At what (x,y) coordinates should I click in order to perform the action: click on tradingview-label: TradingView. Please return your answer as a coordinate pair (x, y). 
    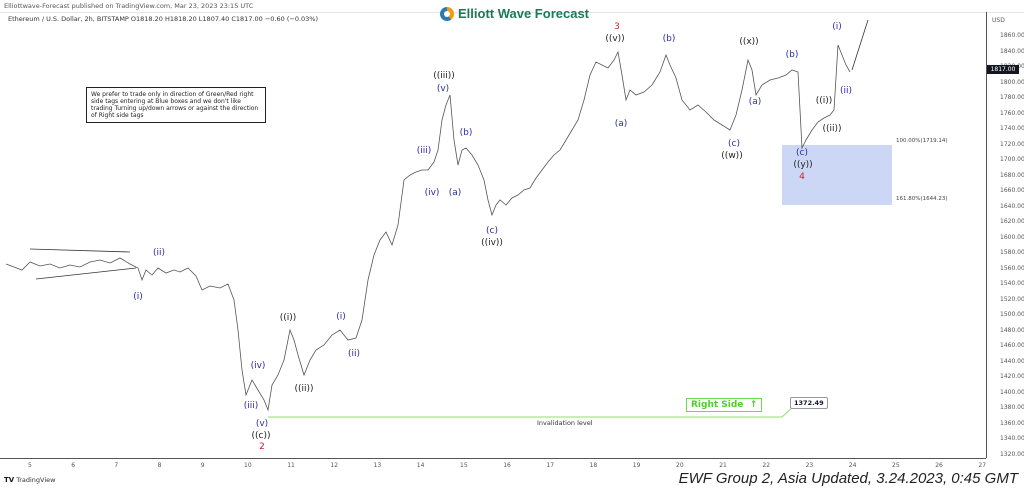
    Looking at the image, I should click on (36, 480).